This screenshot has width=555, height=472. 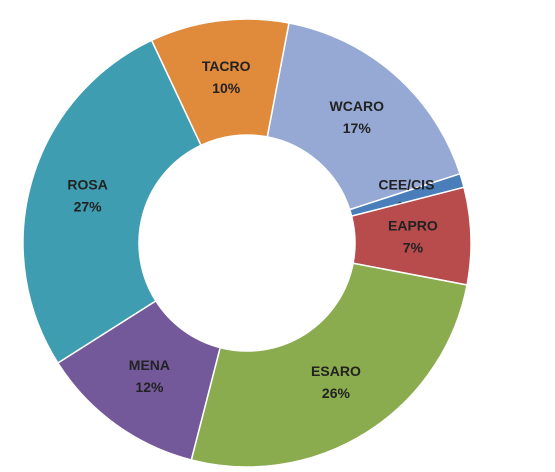 I want to click on slice-value-label: 7%, so click(x=413, y=247).